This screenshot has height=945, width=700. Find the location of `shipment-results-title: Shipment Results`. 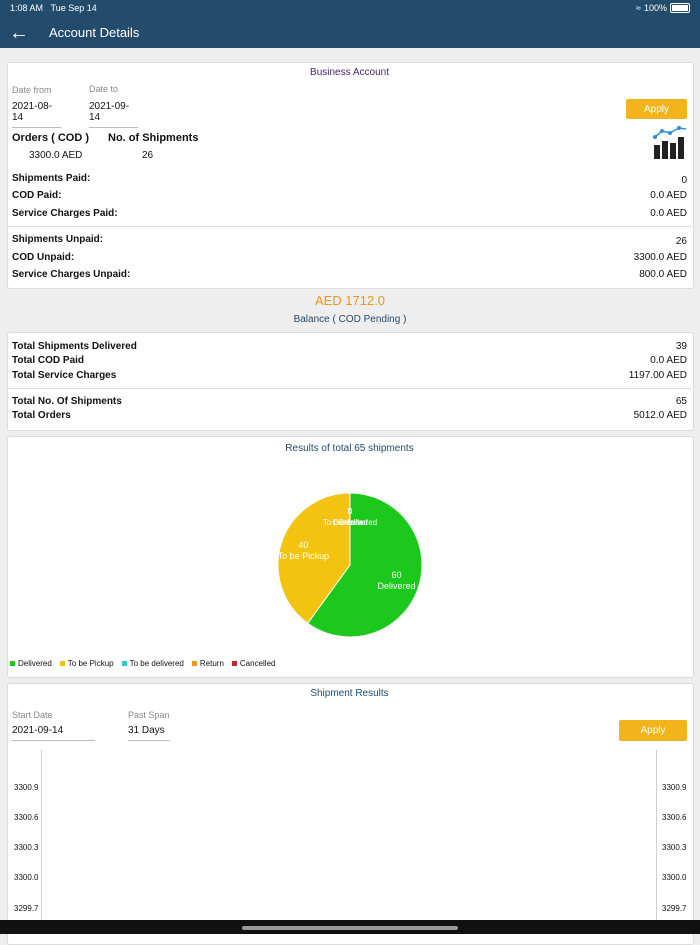

shipment-results-title: Shipment Results is located at coordinates (349, 693).